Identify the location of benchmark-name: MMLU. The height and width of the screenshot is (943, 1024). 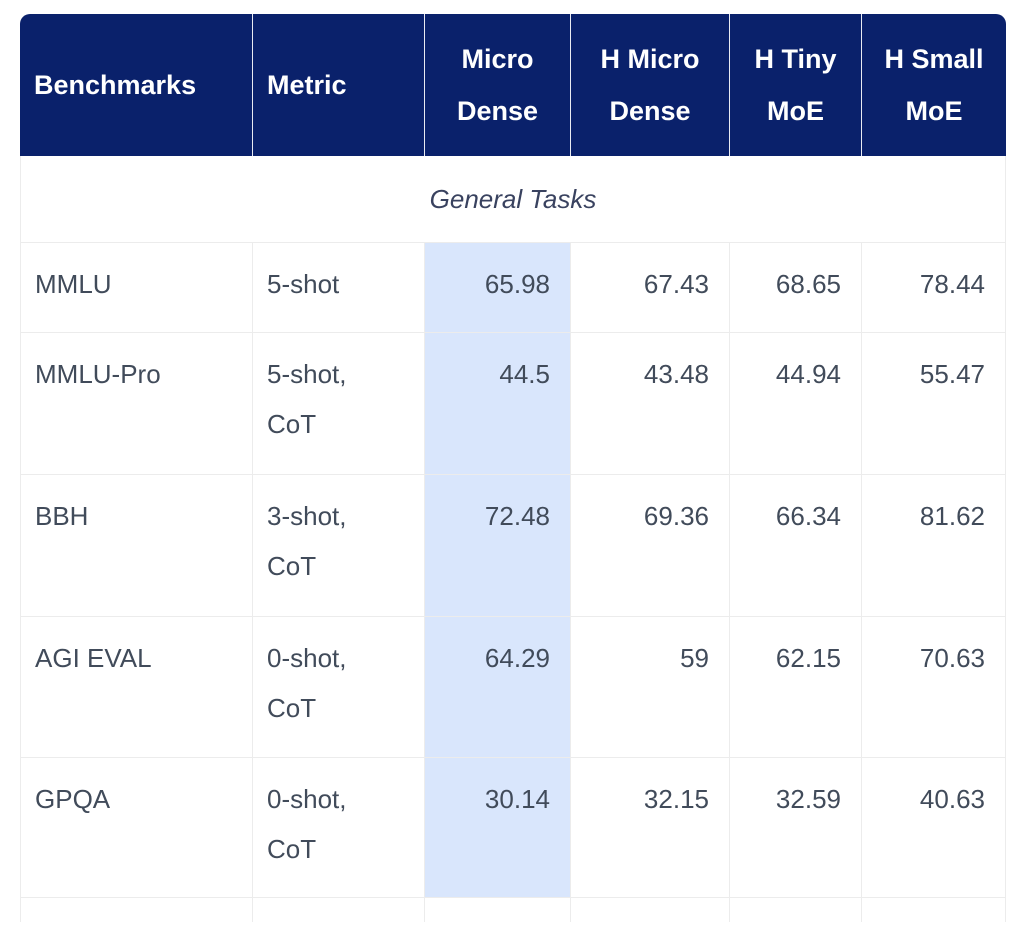
(136, 288).